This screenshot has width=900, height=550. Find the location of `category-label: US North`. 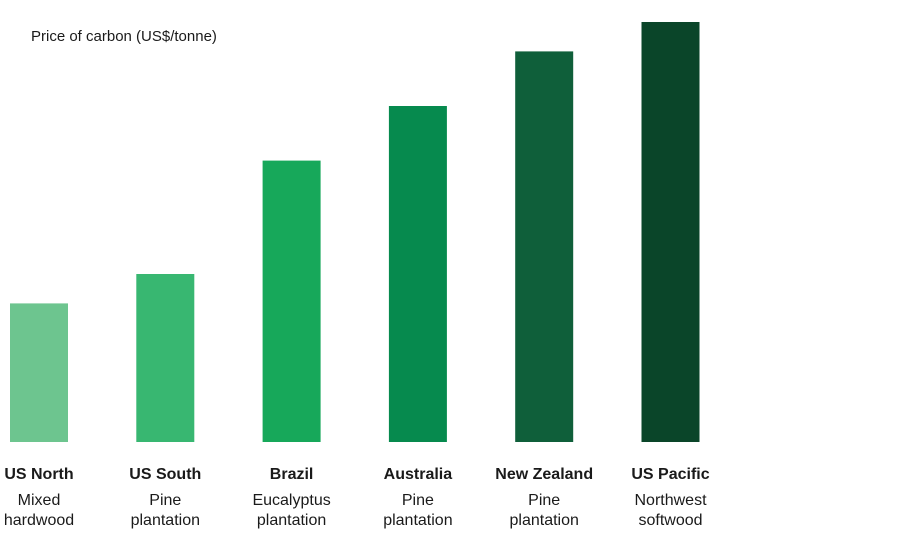

category-label: US North is located at coordinates (38, 474).